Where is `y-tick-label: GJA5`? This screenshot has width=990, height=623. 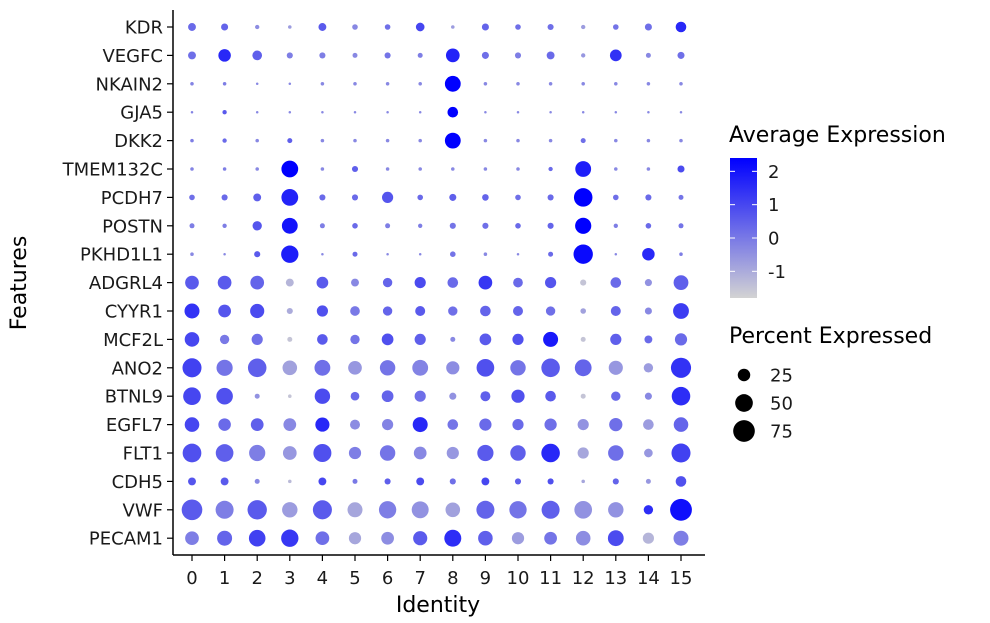
y-tick-label: GJA5 is located at coordinates (141, 113).